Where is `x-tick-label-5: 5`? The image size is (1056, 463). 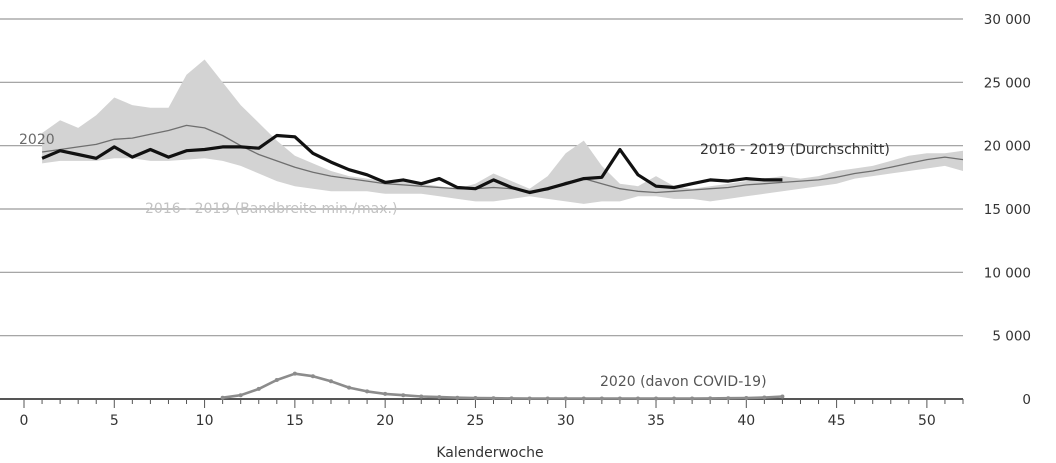
x-tick-label-5: 5 is located at coordinates (114, 421).